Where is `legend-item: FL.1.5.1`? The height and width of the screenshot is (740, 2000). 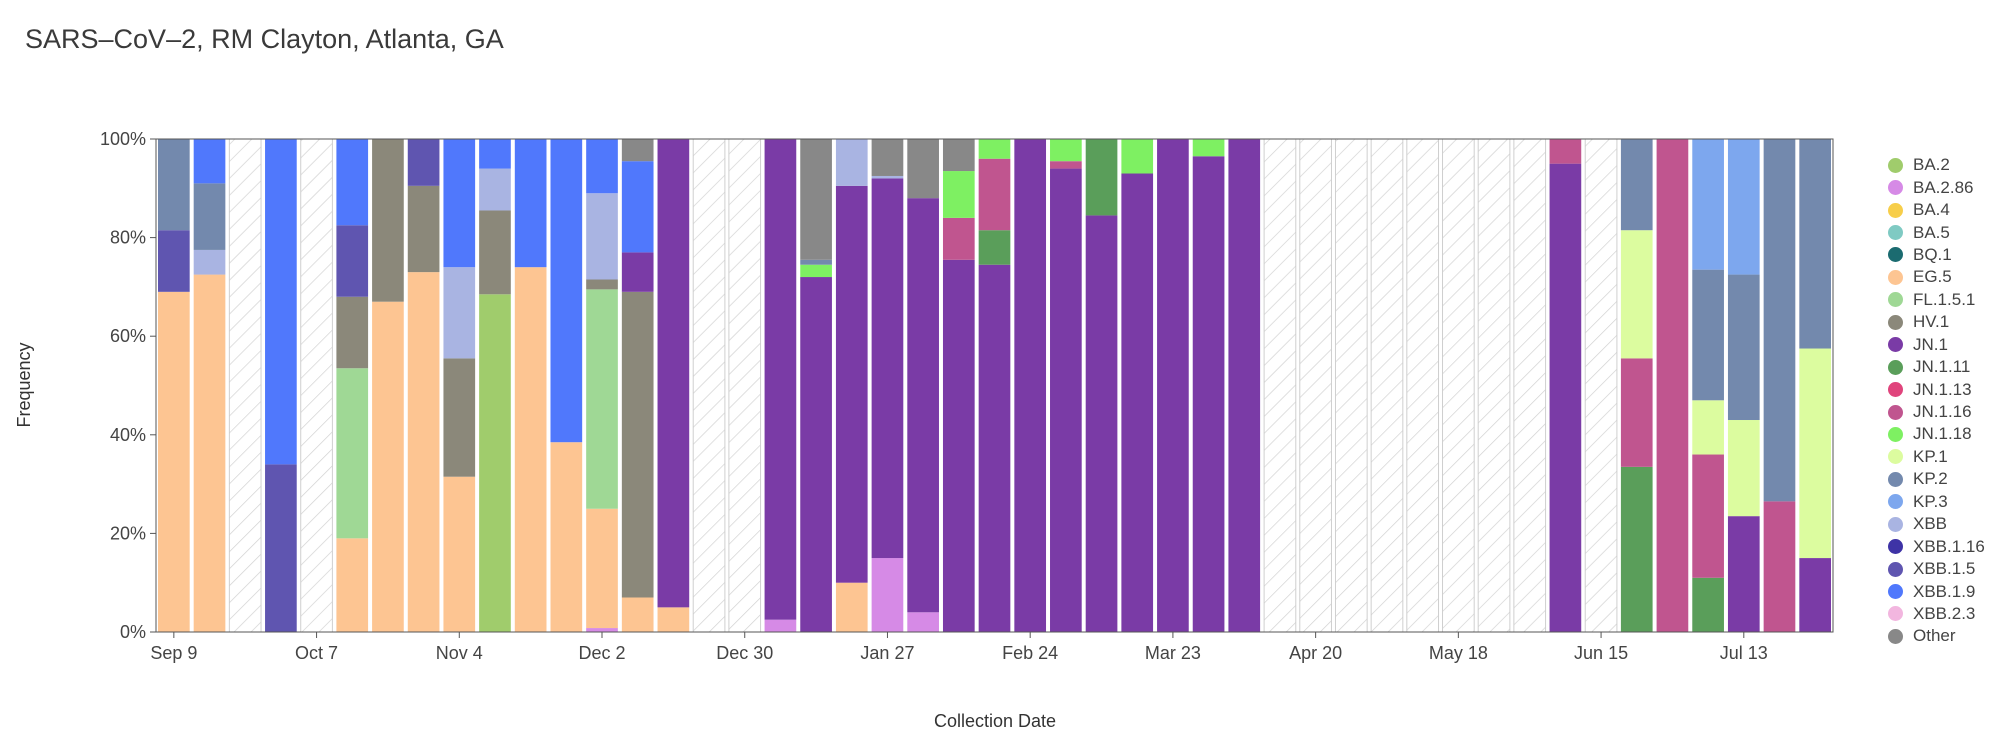
legend-item: FL.1.5.1 is located at coordinates (1936, 300).